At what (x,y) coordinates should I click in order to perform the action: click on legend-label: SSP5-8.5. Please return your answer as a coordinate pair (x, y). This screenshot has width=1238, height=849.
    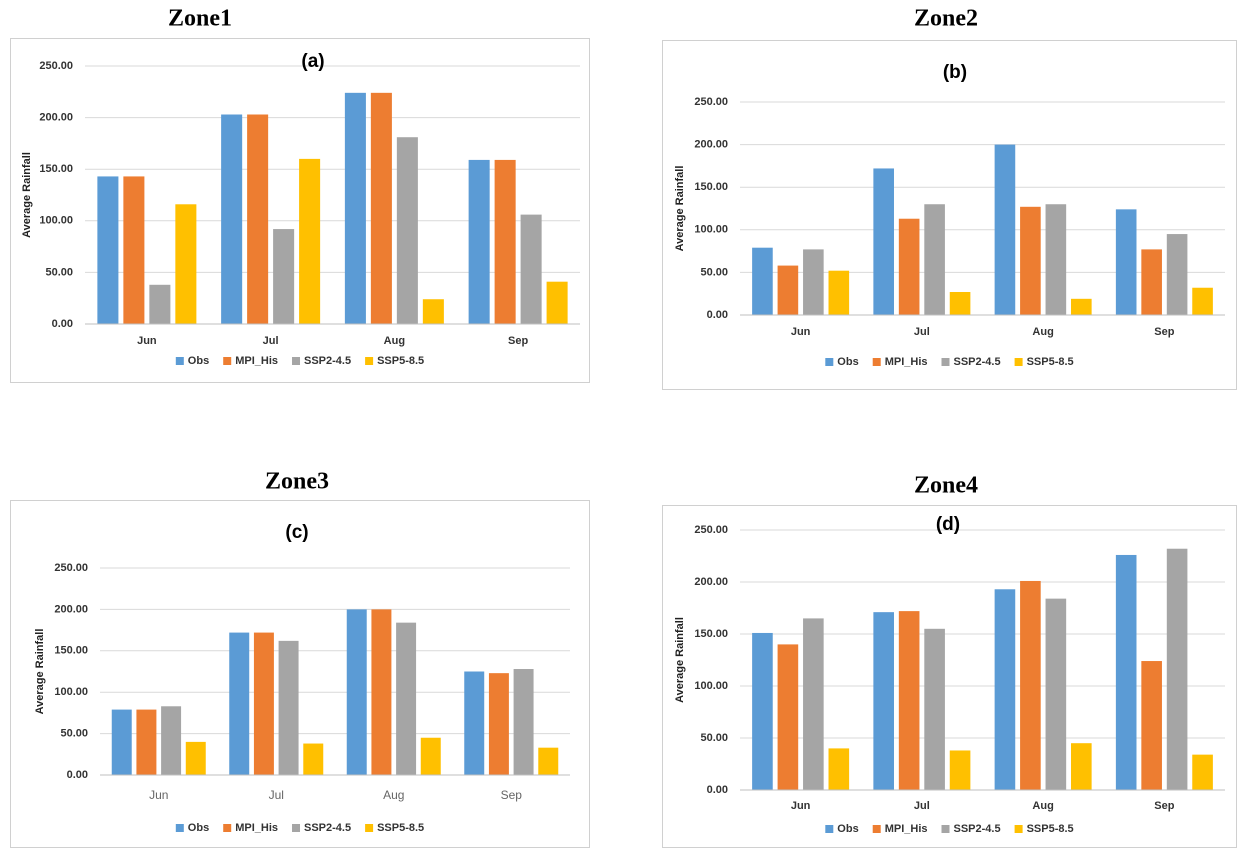
    Looking at the image, I should click on (1050, 829).